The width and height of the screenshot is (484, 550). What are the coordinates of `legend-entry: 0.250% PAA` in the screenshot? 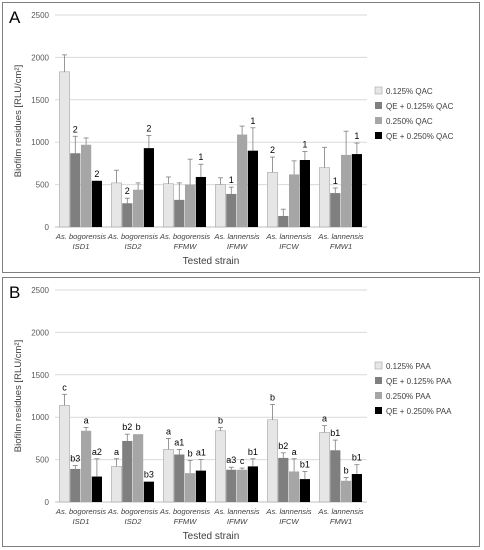 It's located at (408, 396).